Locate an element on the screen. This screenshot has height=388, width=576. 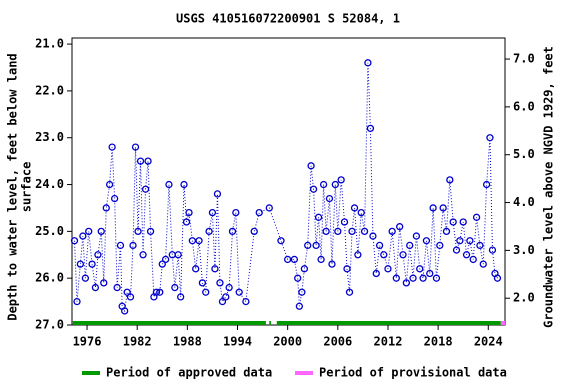
y-tick-label: 22.0 is located at coordinates (49, 90).